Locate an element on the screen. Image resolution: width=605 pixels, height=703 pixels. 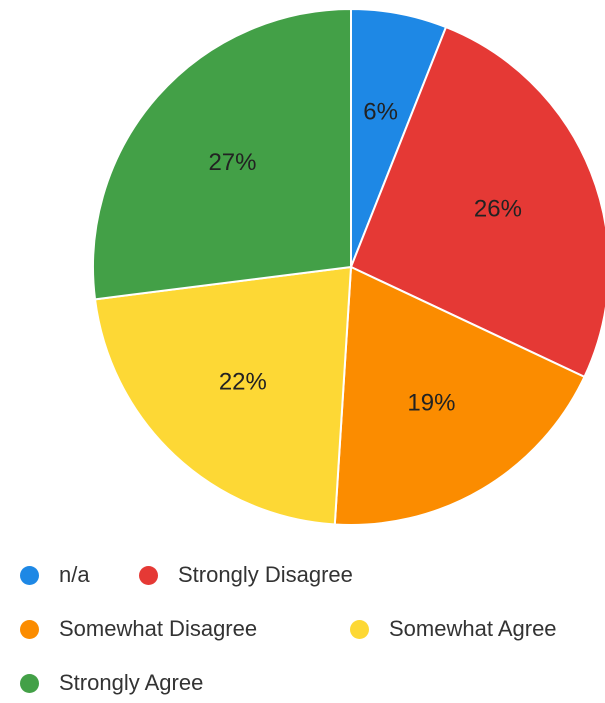
legend-item-somewhat-disagree: Somewhat Disagree is located at coordinates (138, 629).